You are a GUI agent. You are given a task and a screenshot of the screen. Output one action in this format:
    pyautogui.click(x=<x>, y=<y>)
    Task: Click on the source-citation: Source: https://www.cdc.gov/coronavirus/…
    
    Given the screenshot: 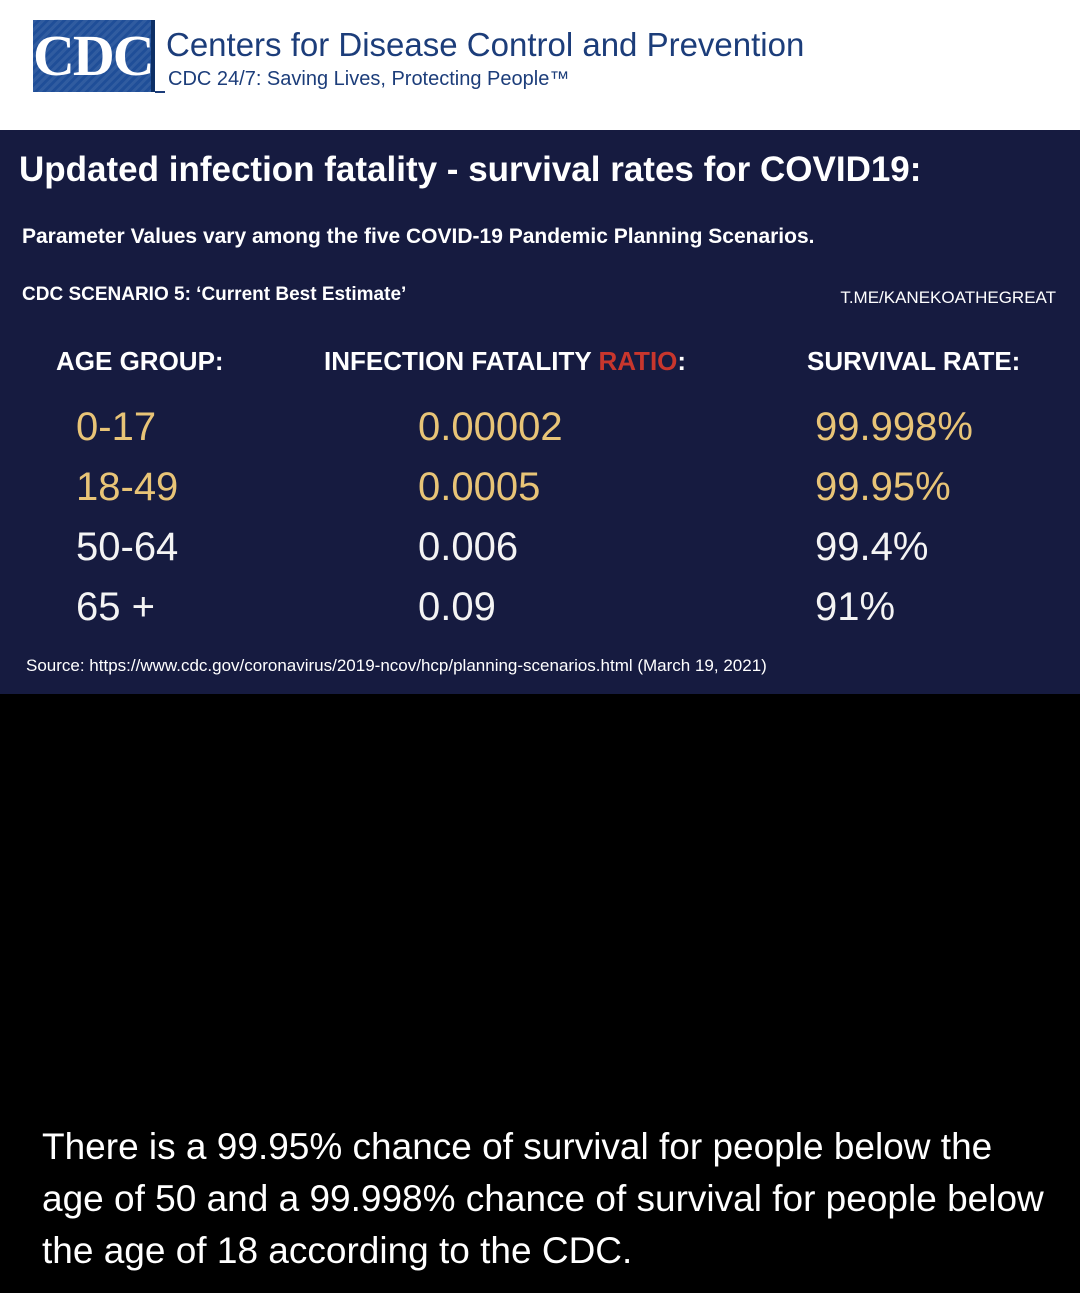 What is the action you would take?
    pyautogui.click(x=396, y=665)
    